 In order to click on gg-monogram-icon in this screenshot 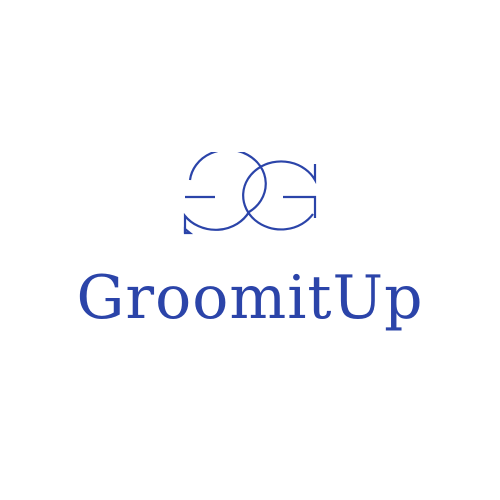, I will do `click(250, 196)`.